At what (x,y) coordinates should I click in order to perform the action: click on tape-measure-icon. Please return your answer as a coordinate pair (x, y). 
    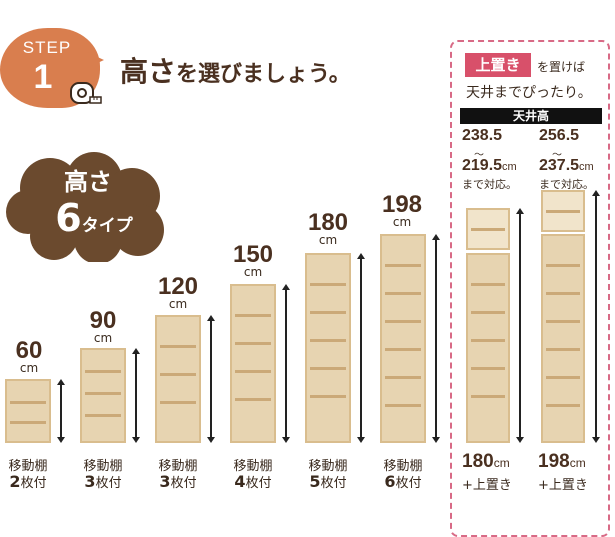
    Looking at the image, I should click on (86, 93).